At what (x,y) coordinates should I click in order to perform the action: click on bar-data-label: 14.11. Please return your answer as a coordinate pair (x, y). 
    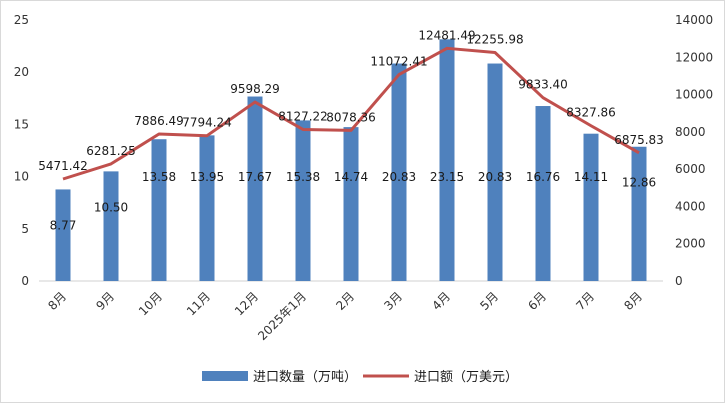
    Looking at the image, I should click on (591, 177).